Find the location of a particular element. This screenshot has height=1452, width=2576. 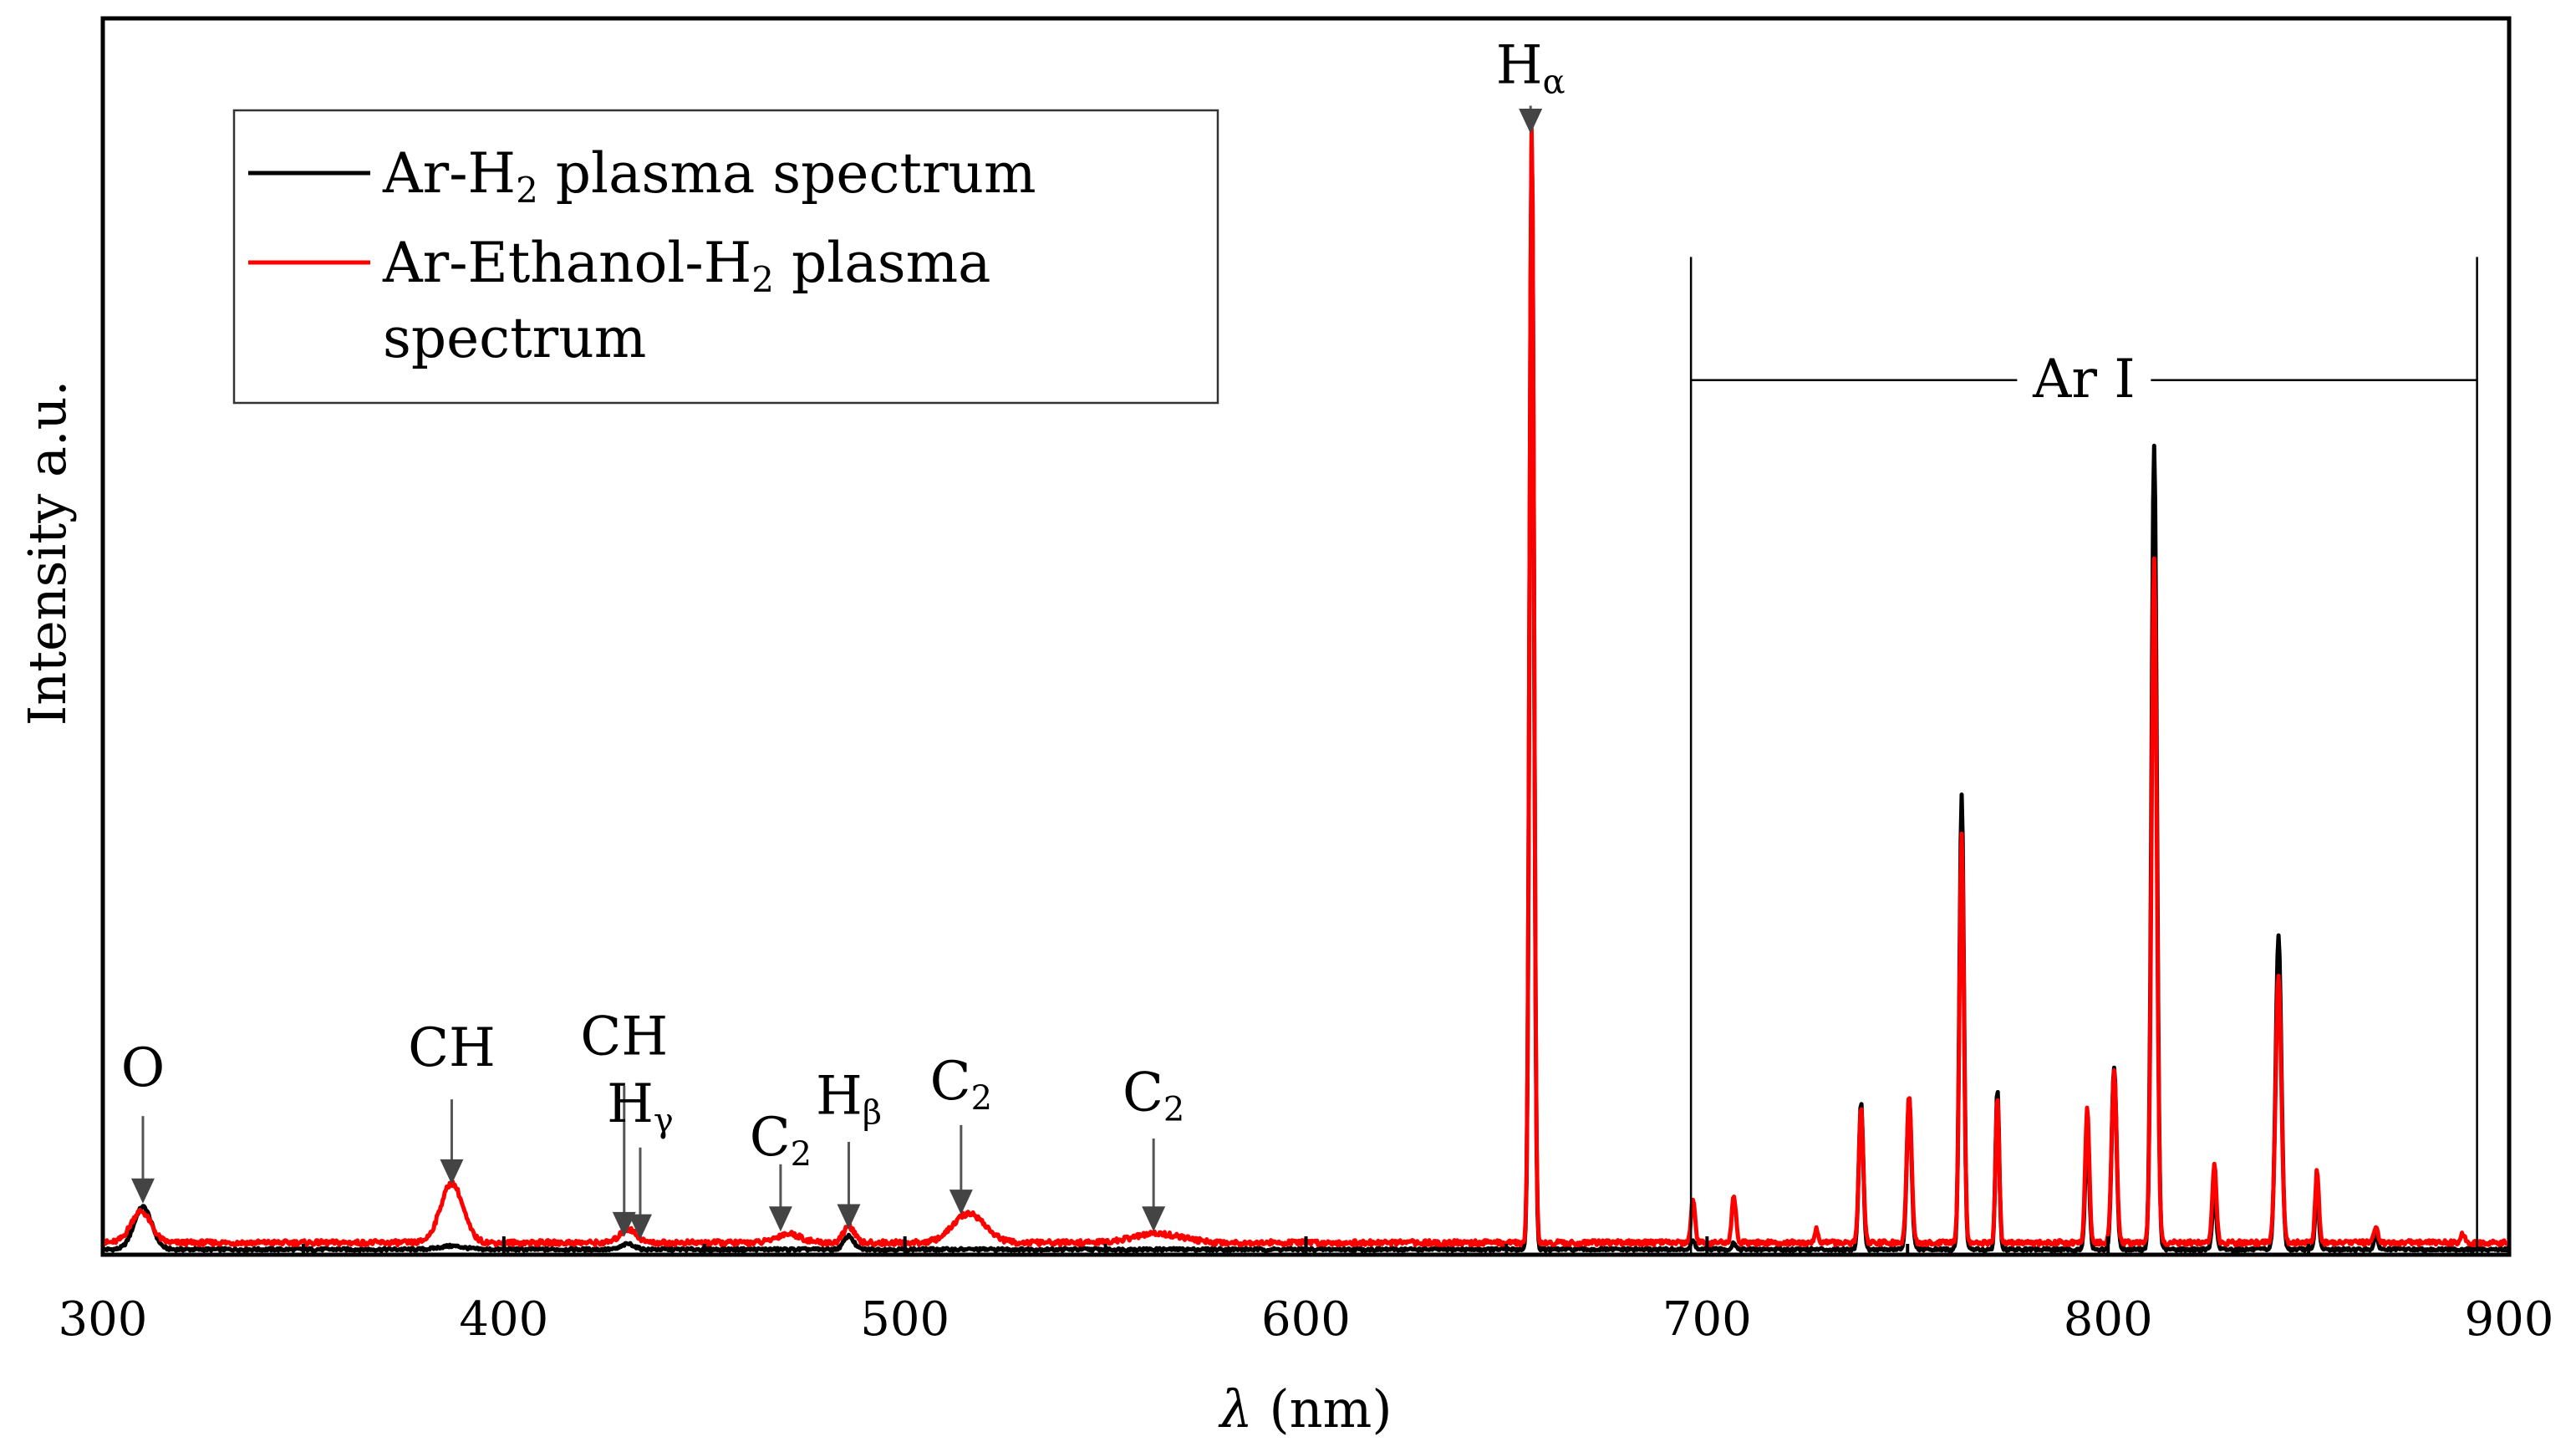

legend-label-main: Ar-Ethanol-H is located at coordinates (566, 263).